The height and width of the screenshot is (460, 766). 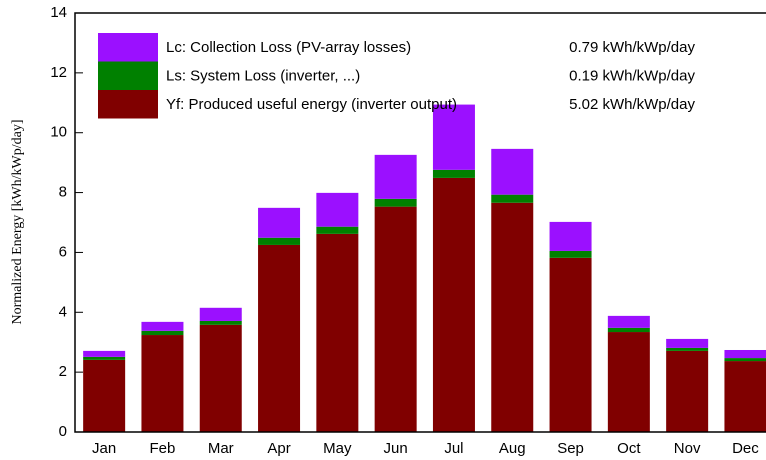 I want to click on x-tick-label: Jun, so click(x=396, y=448).